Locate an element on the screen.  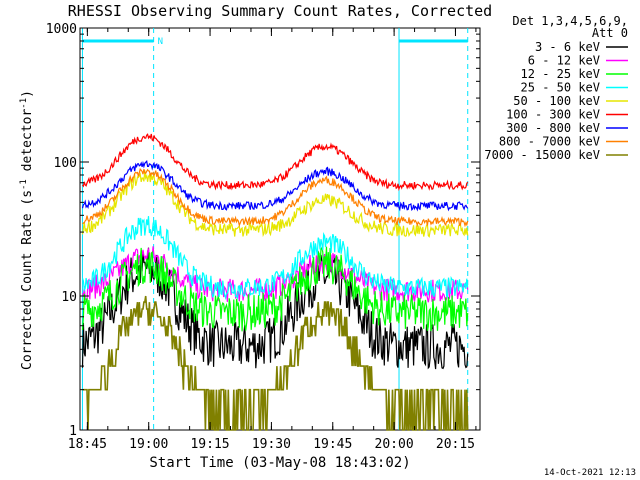
x-tick-label: 19:15 is located at coordinates (209, 444).